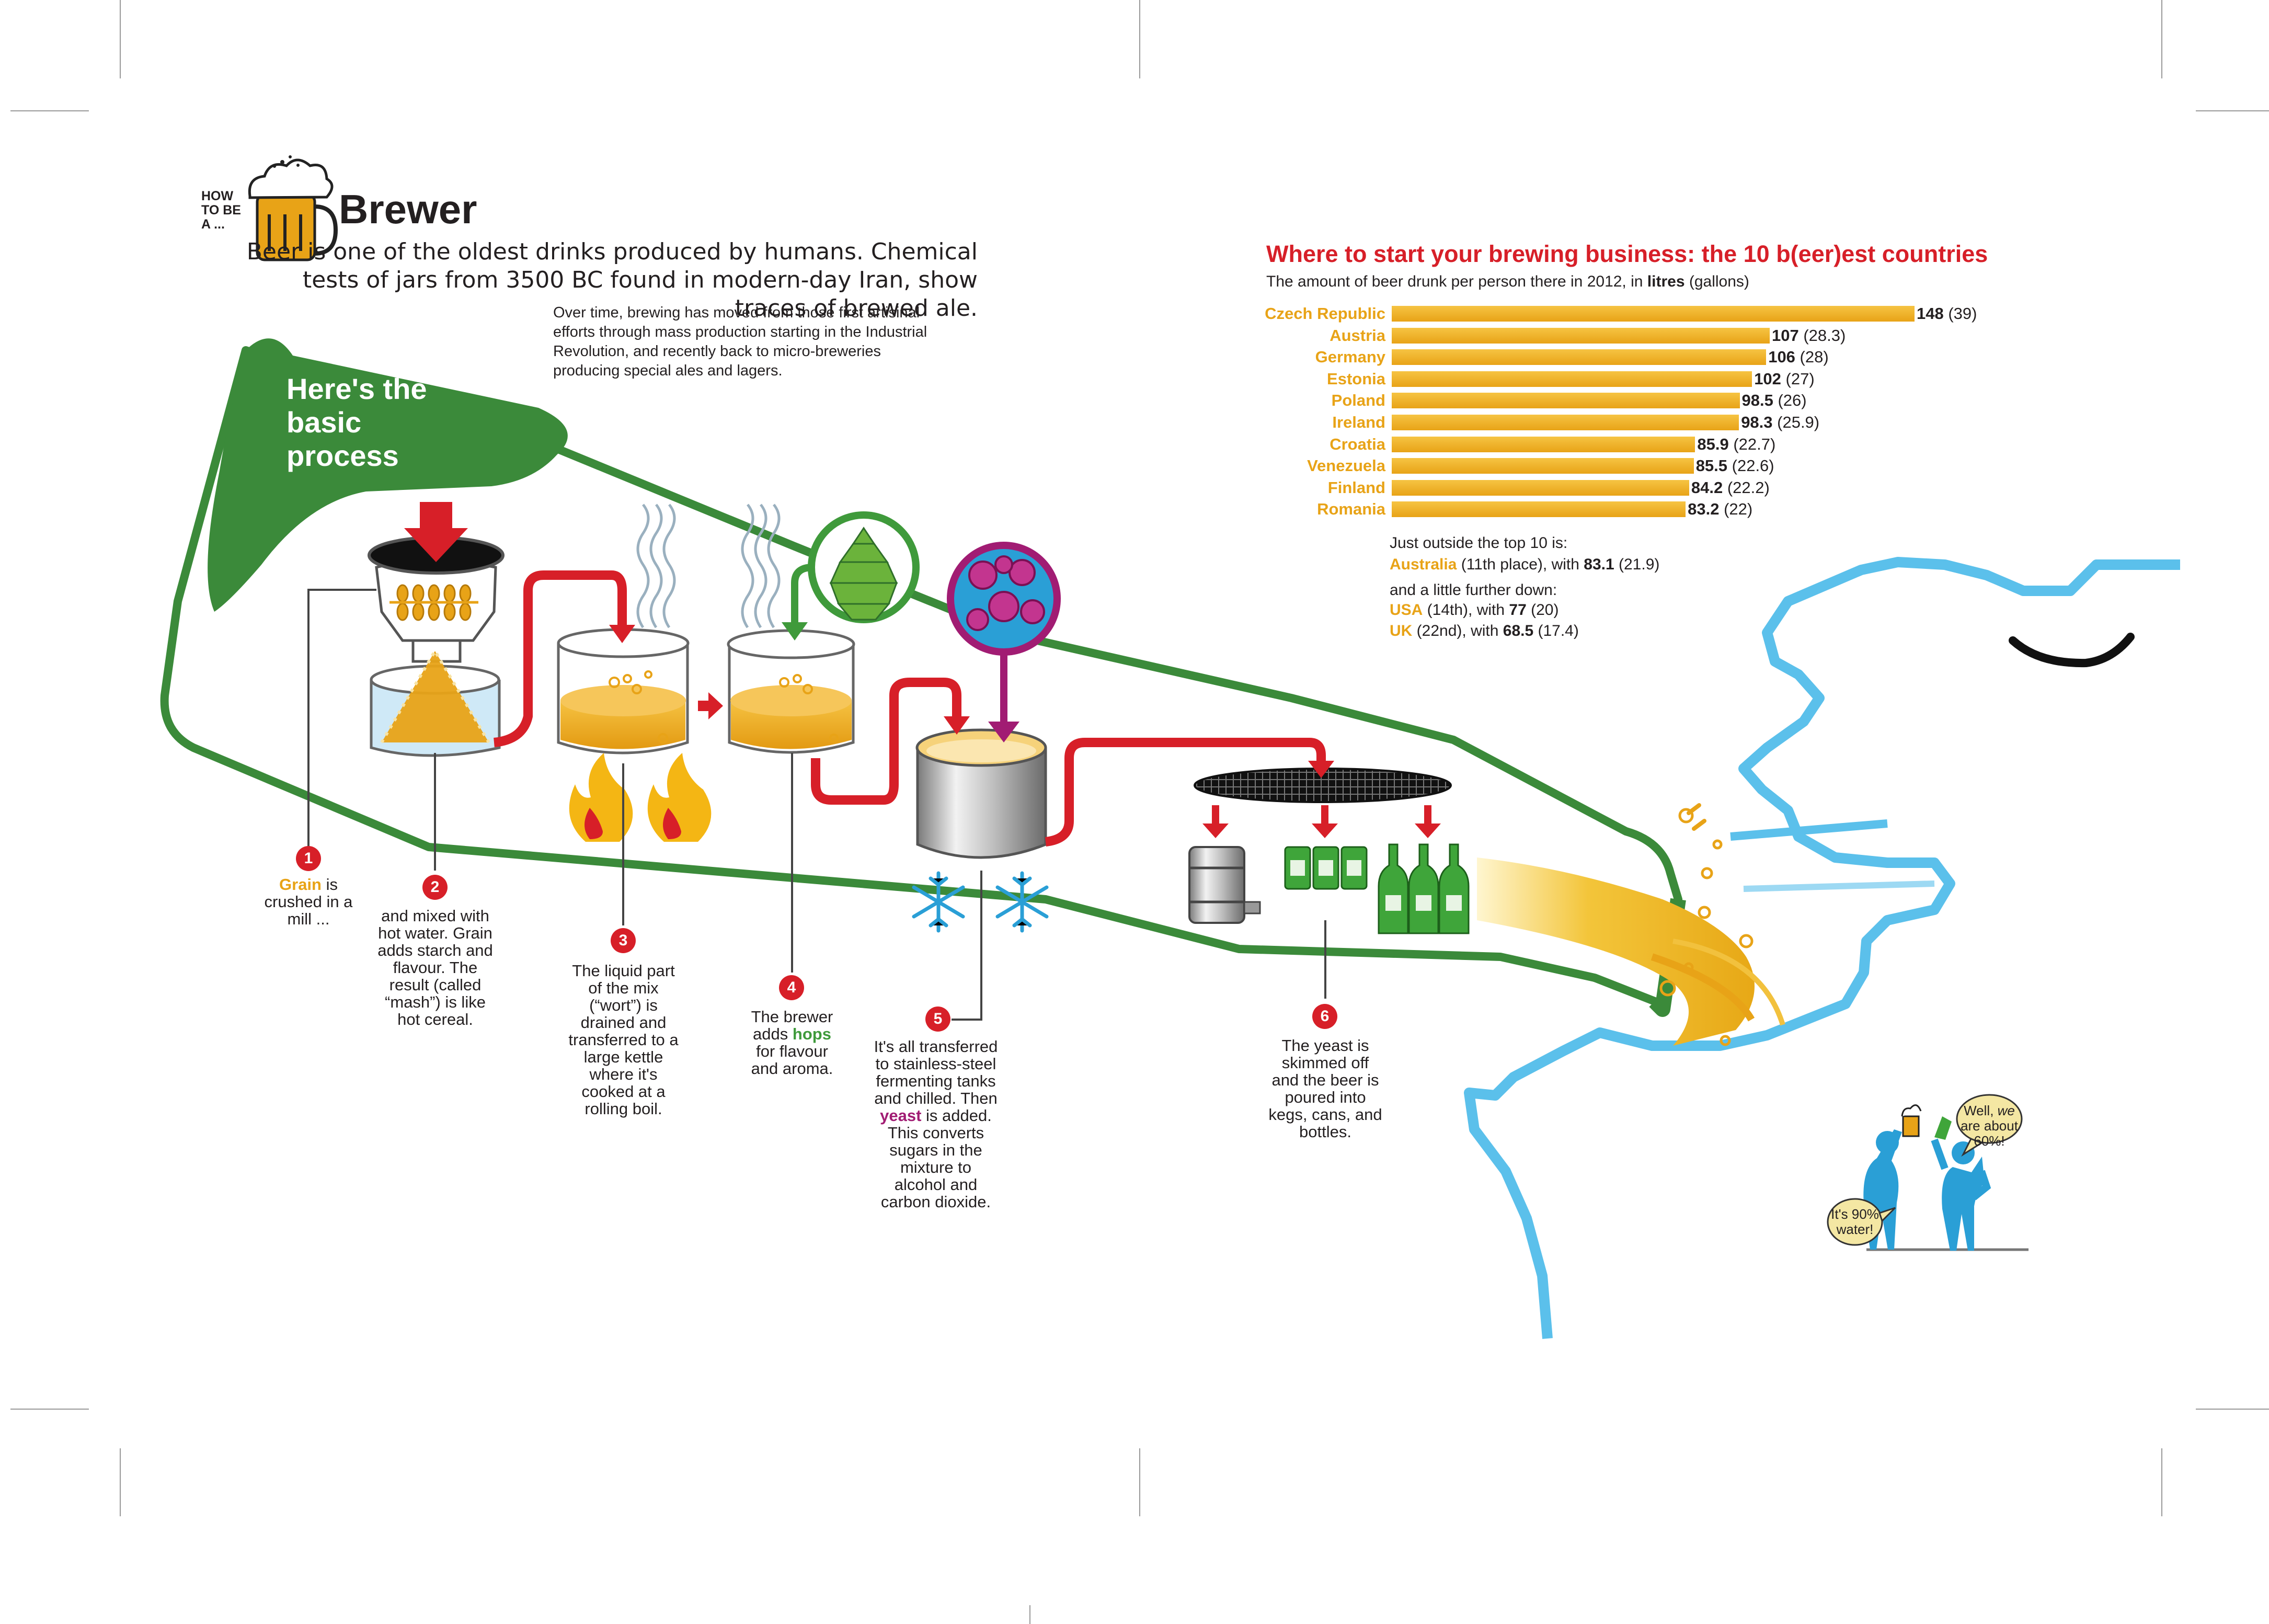 Image resolution: width=2269 pixels, height=1624 pixels. What do you see at coordinates (1736, 443) in the screenshot?
I see `bar-value-label: 85.9 (22.7)` at bounding box center [1736, 443].